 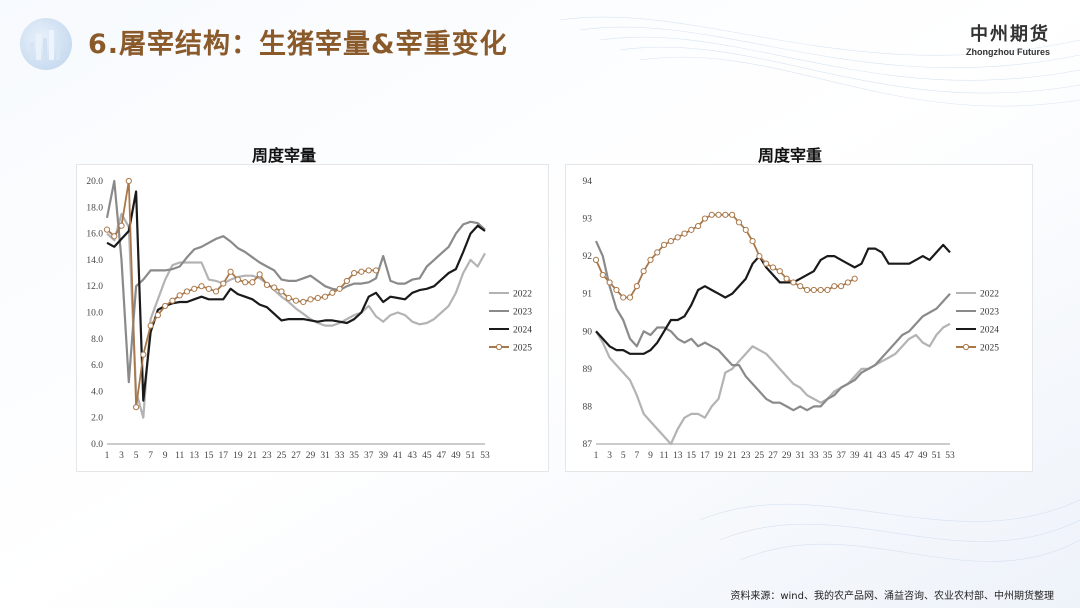 What do you see at coordinates (97, 340) in the screenshot?
I see `y-tick-label: 8.0` at bounding box center [97, 340].